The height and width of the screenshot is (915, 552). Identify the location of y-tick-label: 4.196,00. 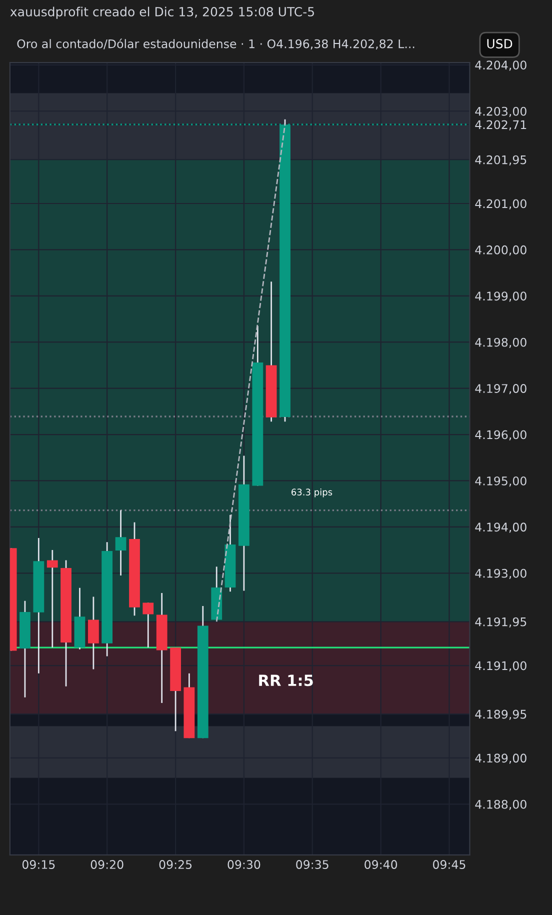
(500, 435).